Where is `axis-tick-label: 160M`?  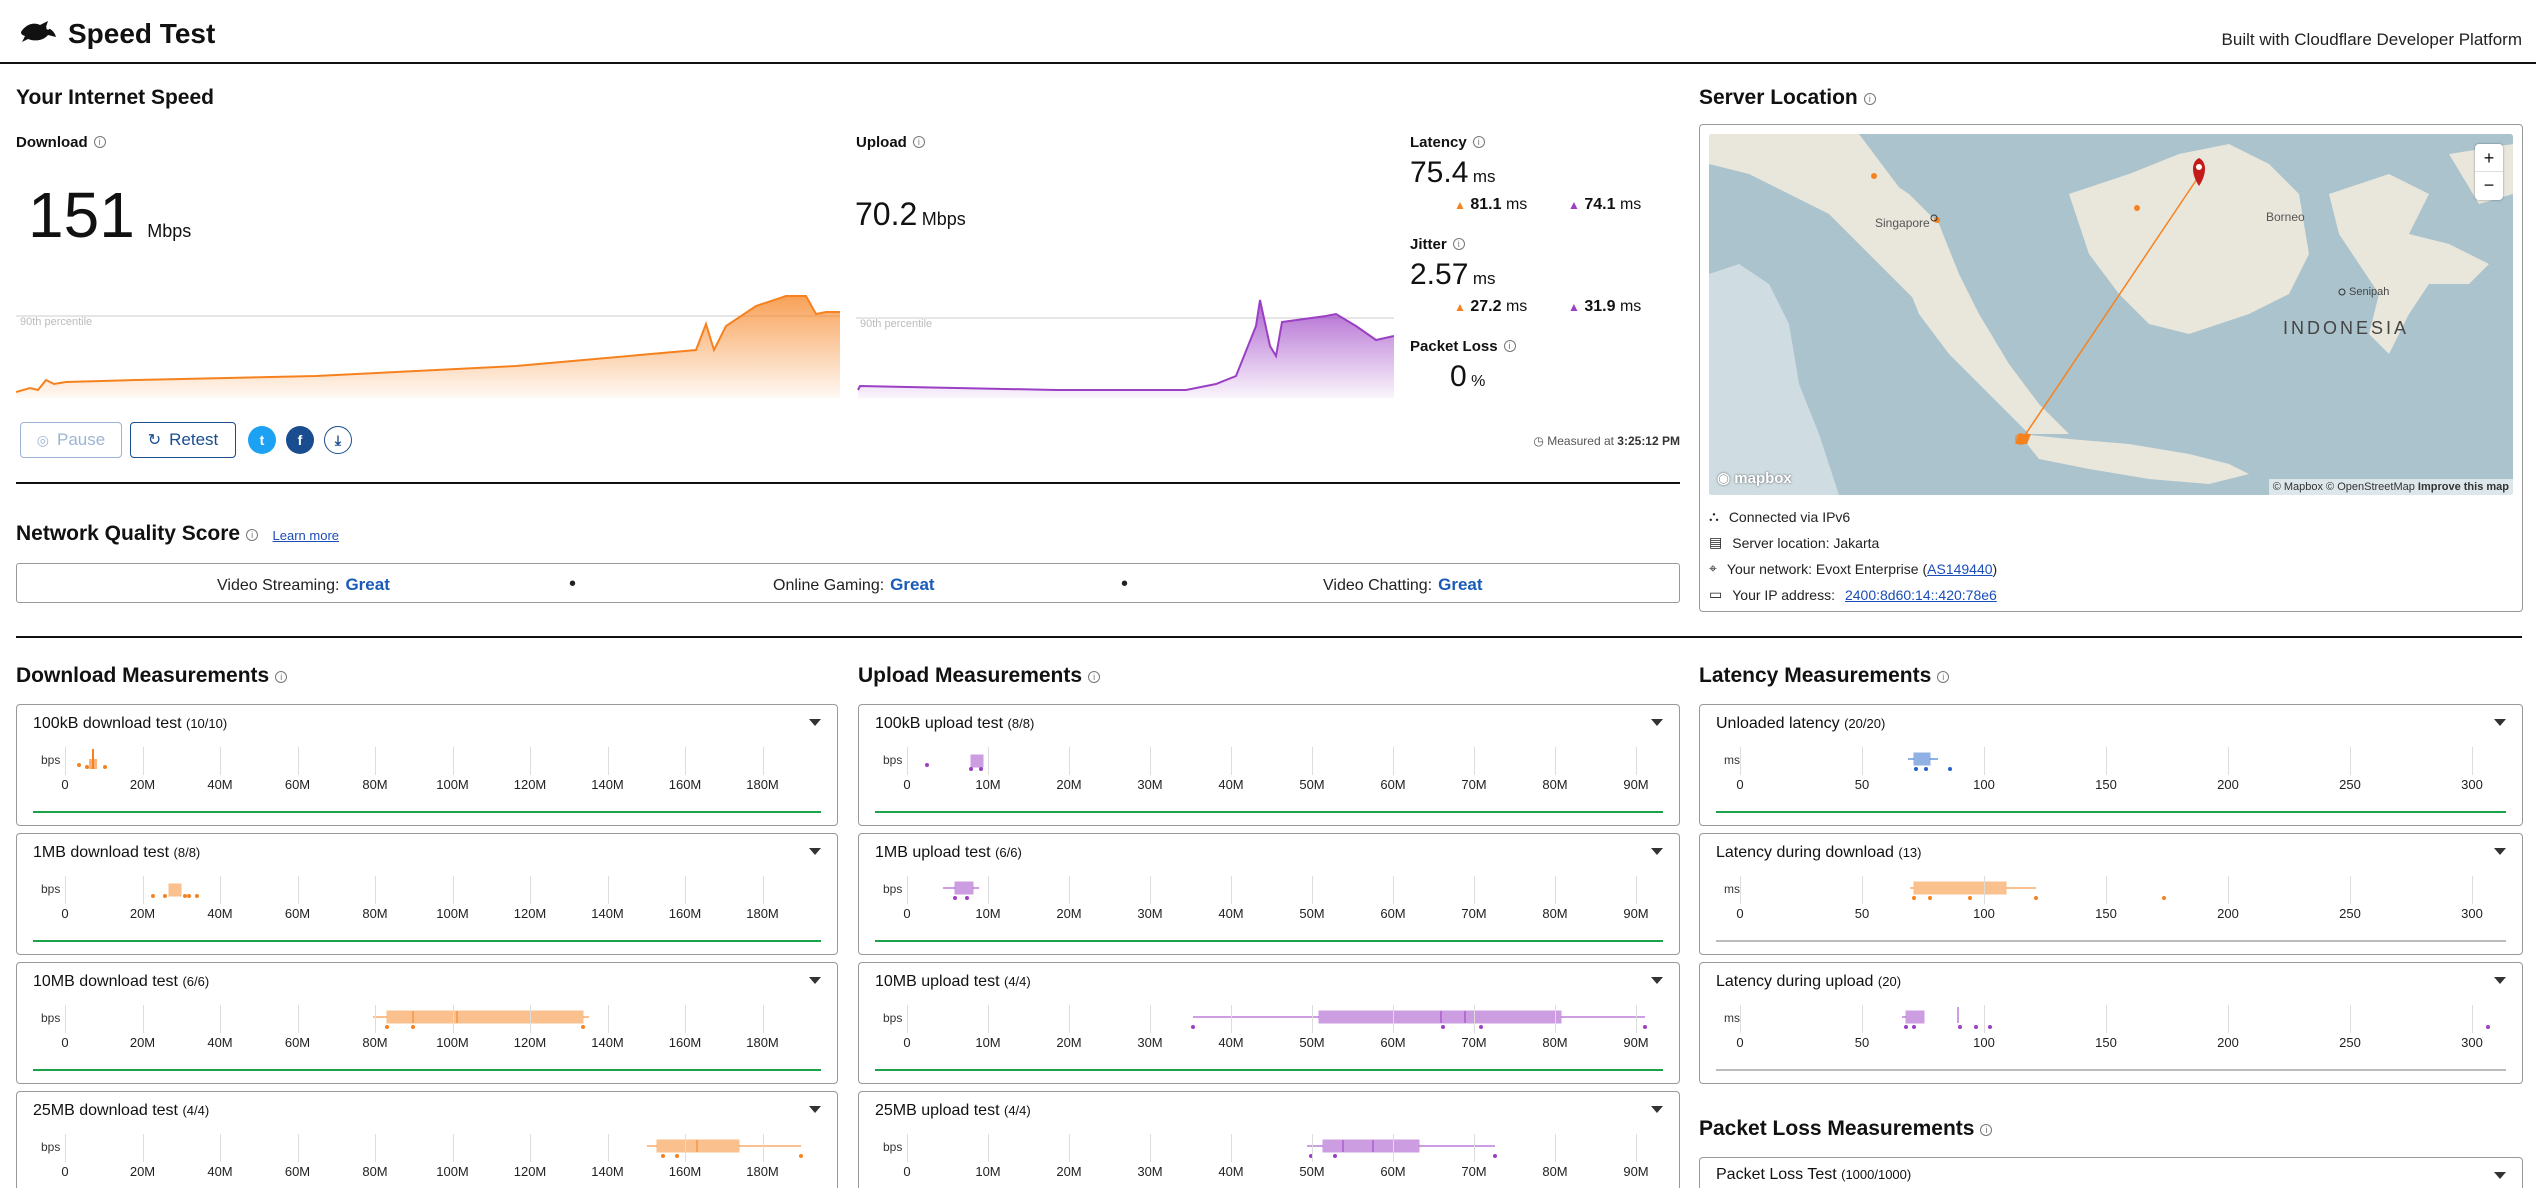 axis-tick-label: 160M is located at coordinates (685, 1042).